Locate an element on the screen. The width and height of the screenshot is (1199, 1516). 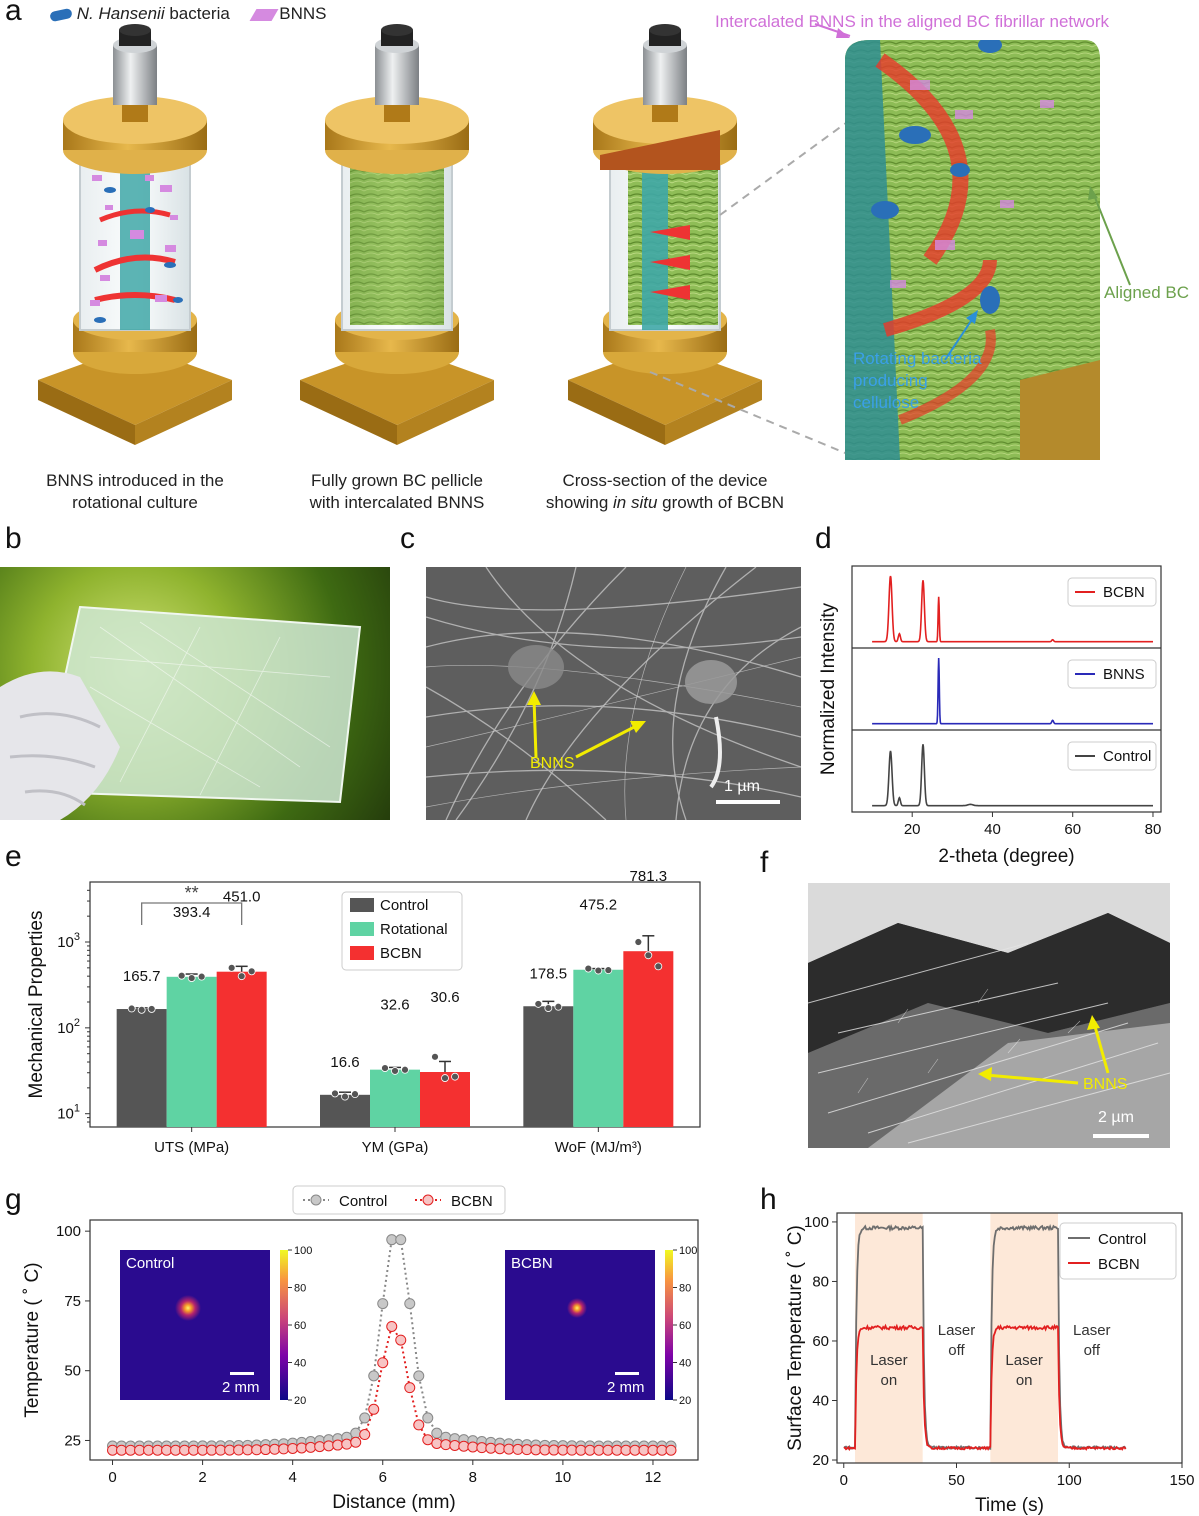
zoom-label-bacteria-1: Rotating bacteria is located at coordinates (917, 358).